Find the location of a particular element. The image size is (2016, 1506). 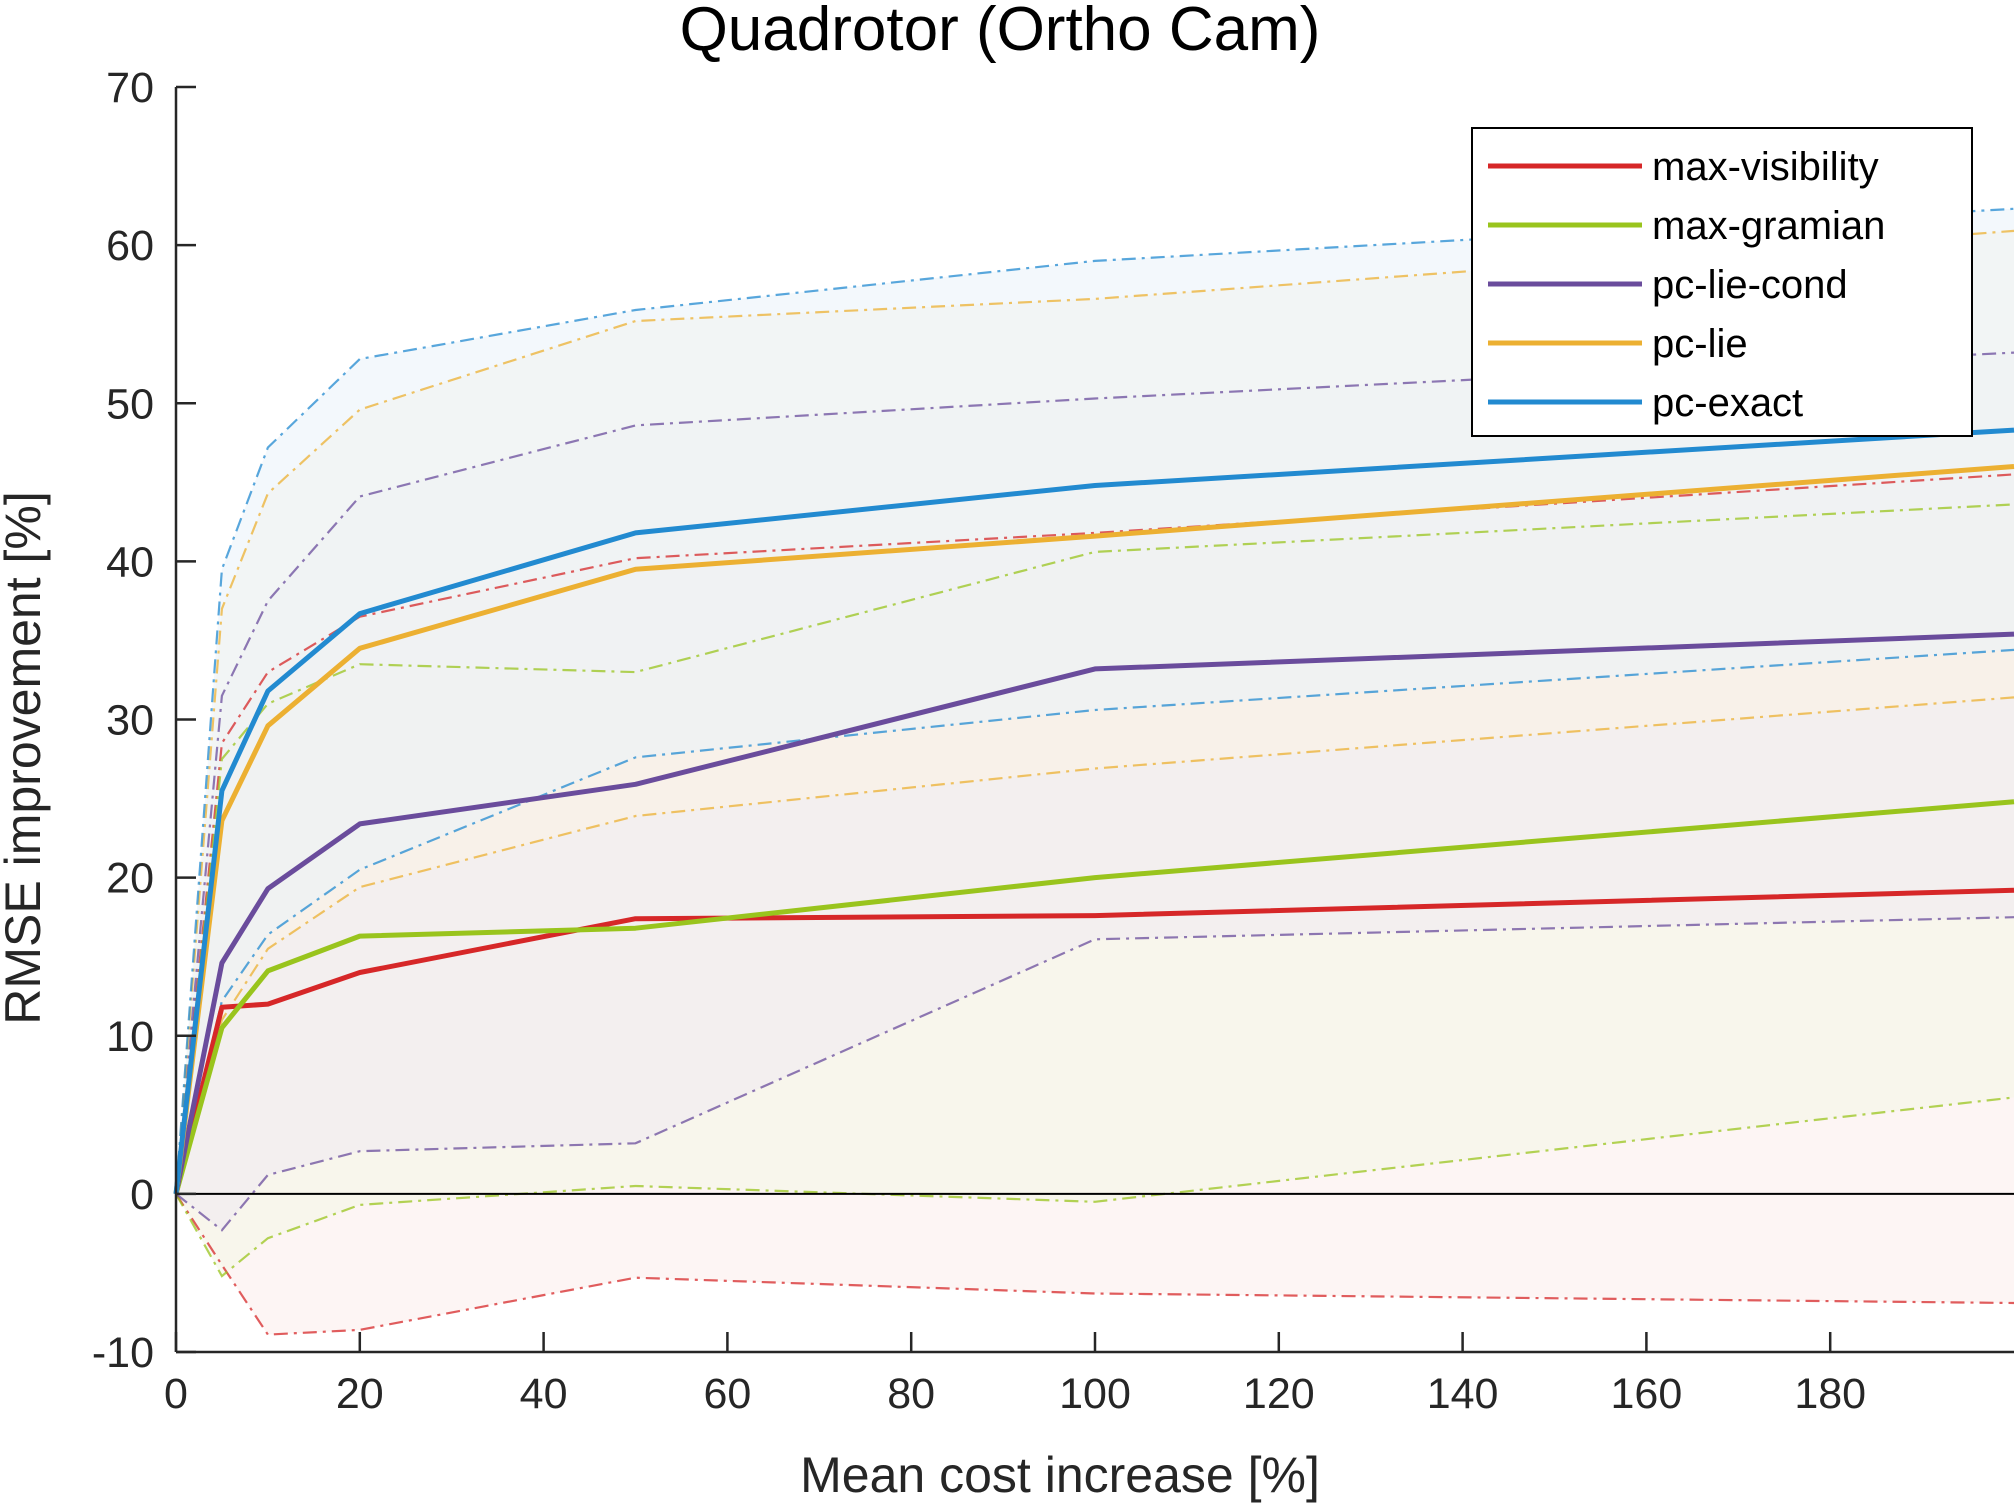

x-tick-label: 100 is located at coordinates (1095, 1394).